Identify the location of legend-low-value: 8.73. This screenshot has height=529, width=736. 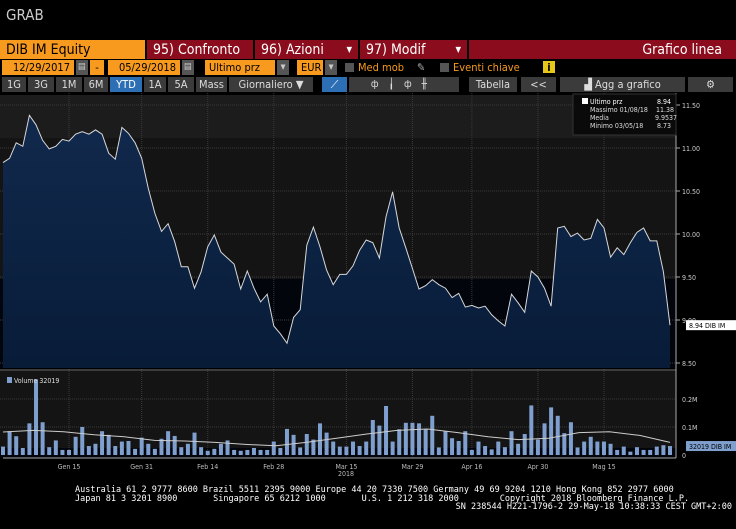
(664, 126).